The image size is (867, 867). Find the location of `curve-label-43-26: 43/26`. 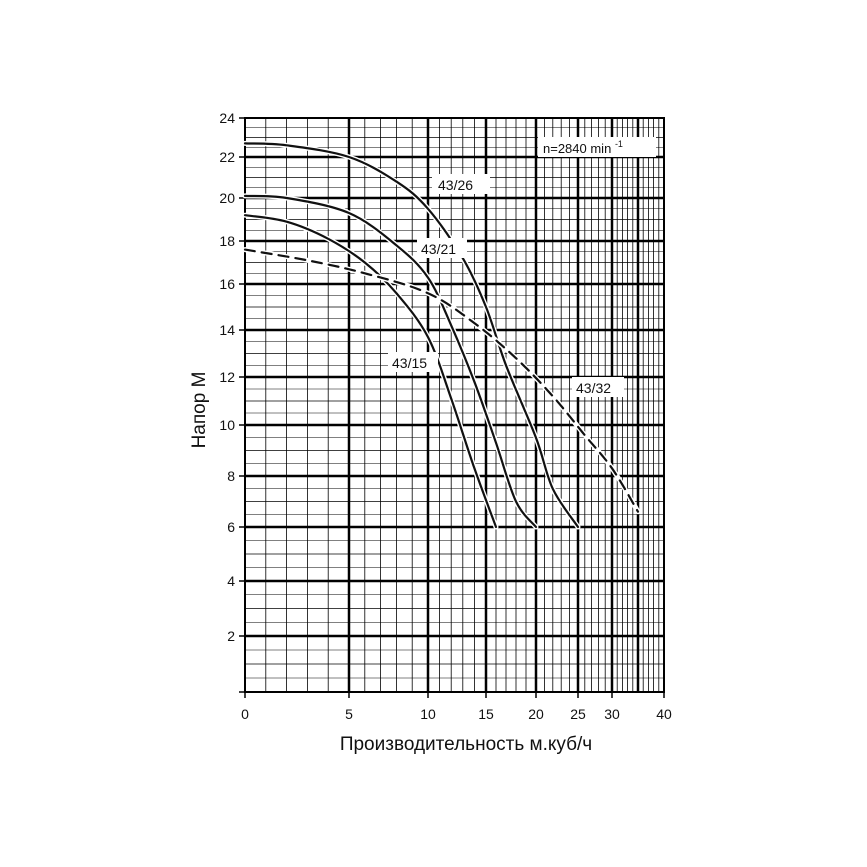

curve-label-43-26: 43/26 is located at coordinates (461, 184).